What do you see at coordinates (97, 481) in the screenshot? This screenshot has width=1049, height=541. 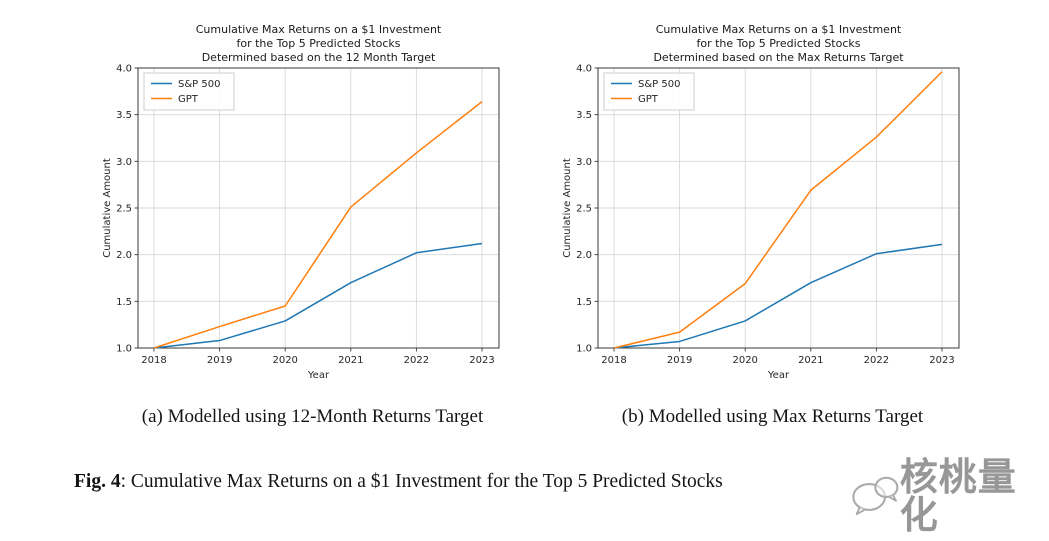 I see `figure-caption-label: Fig. 4` at bounding box center [97, 481].